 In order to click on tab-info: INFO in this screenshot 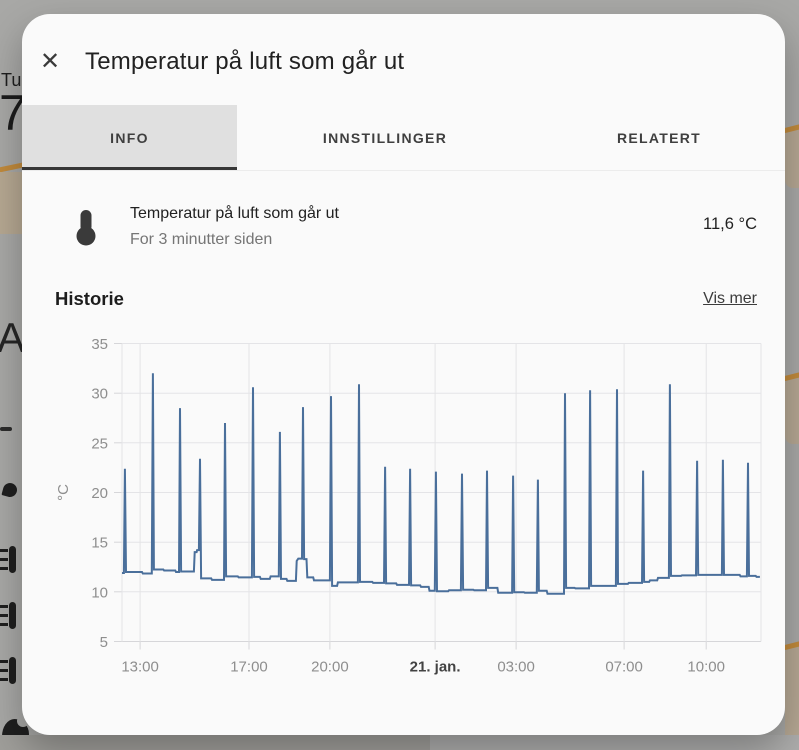, I will do `click(129, 137)`.